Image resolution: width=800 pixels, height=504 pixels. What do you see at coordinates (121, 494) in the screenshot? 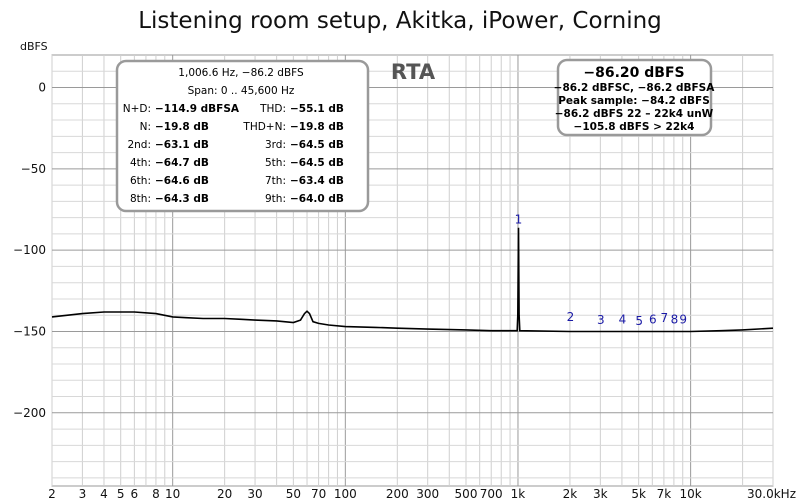
I see `x-tick-label: 5` at bounding box center [121, 494].